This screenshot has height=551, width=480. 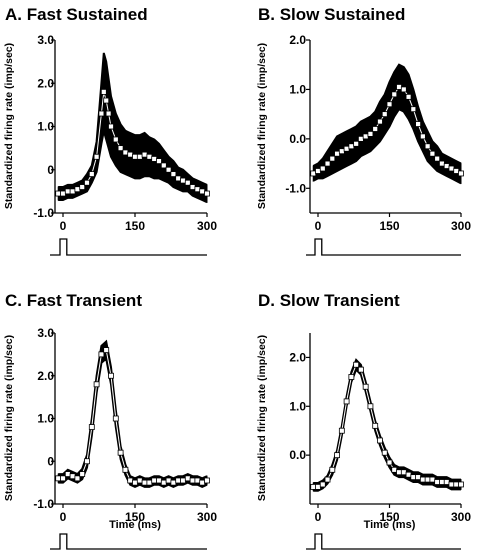 I want to click on panel-b-upper-trace, so click(x=387, y=115).